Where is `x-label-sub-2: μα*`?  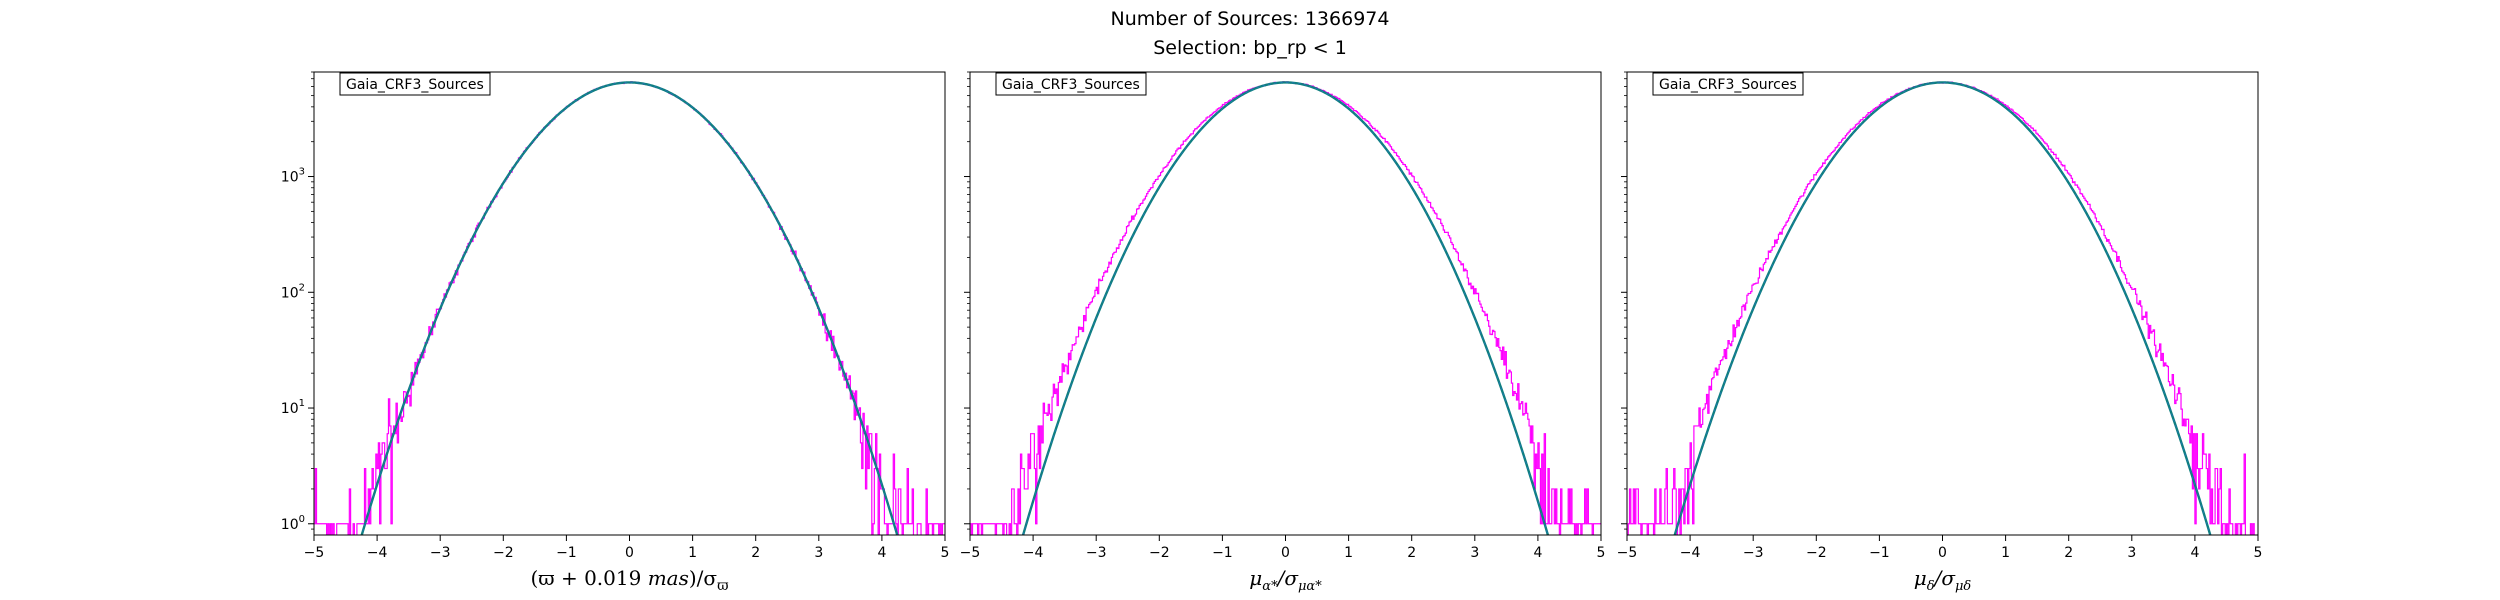 x-label-sub-2: μα* is located at coordinates (1310, 586).